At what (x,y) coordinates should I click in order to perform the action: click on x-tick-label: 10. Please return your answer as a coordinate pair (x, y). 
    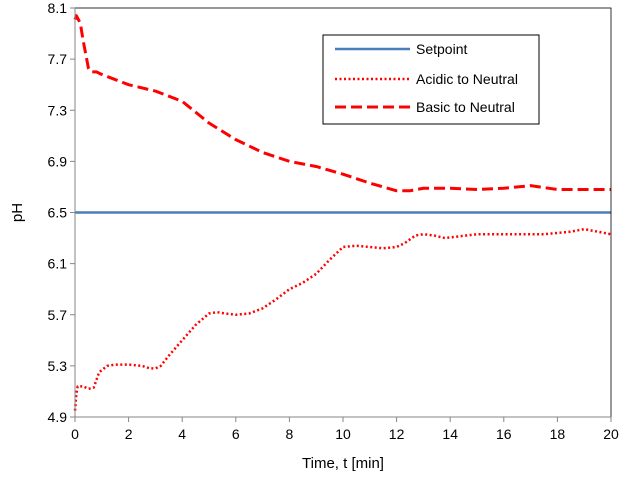
    Looking at the image, I should click on (343, 434).